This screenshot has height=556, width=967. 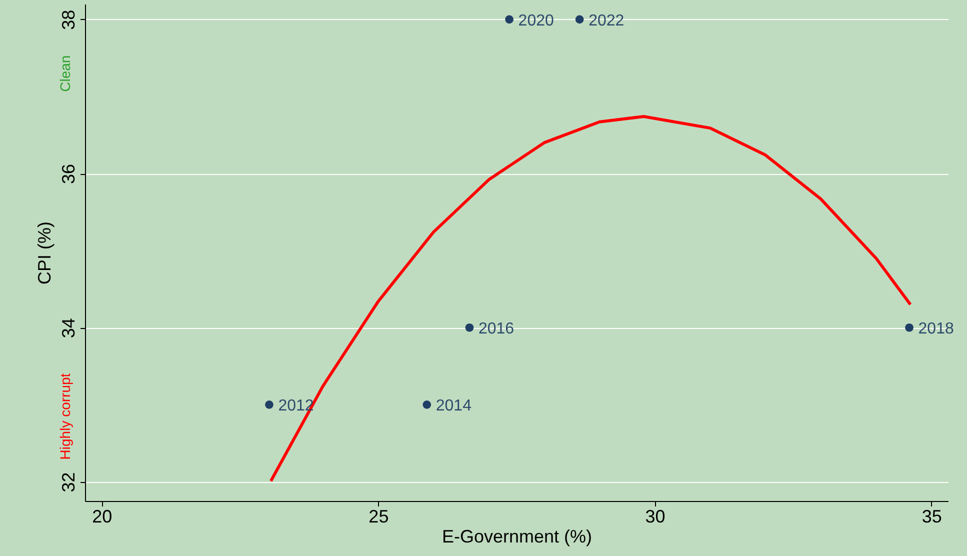 I want to click on y-tick-label: 38, so click(x=68, y=20).